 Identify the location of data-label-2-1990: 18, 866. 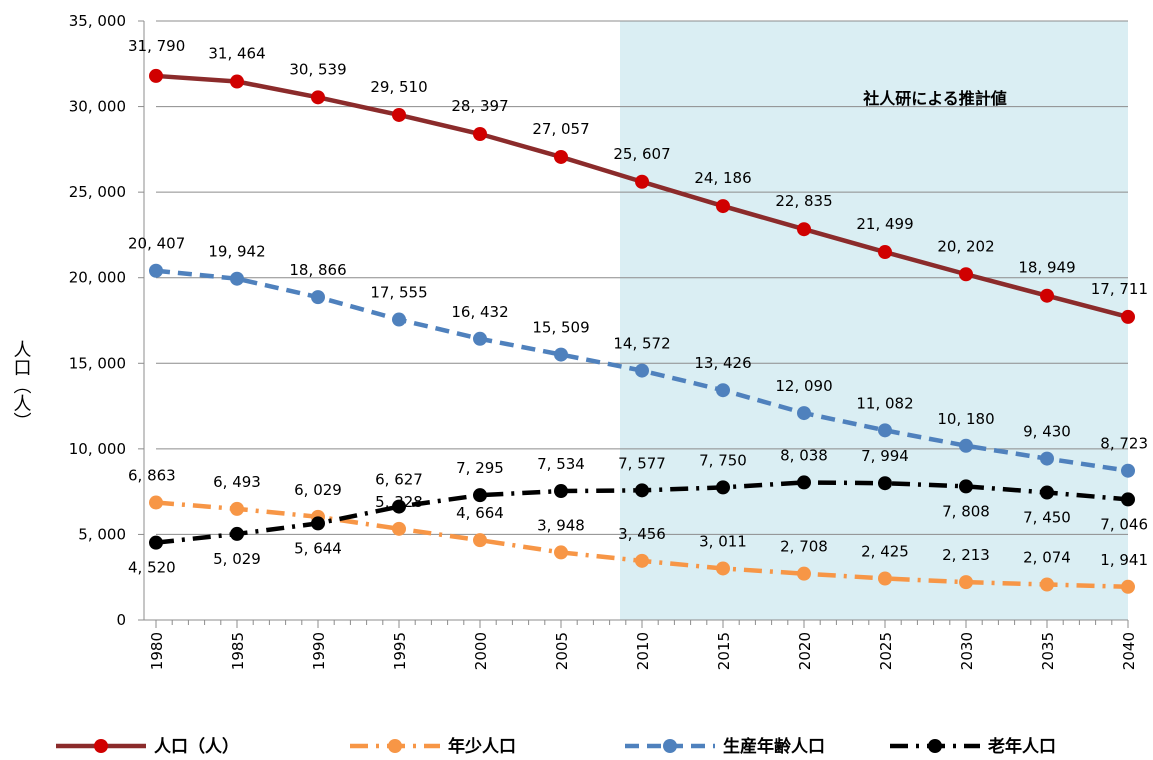
(317, 270).